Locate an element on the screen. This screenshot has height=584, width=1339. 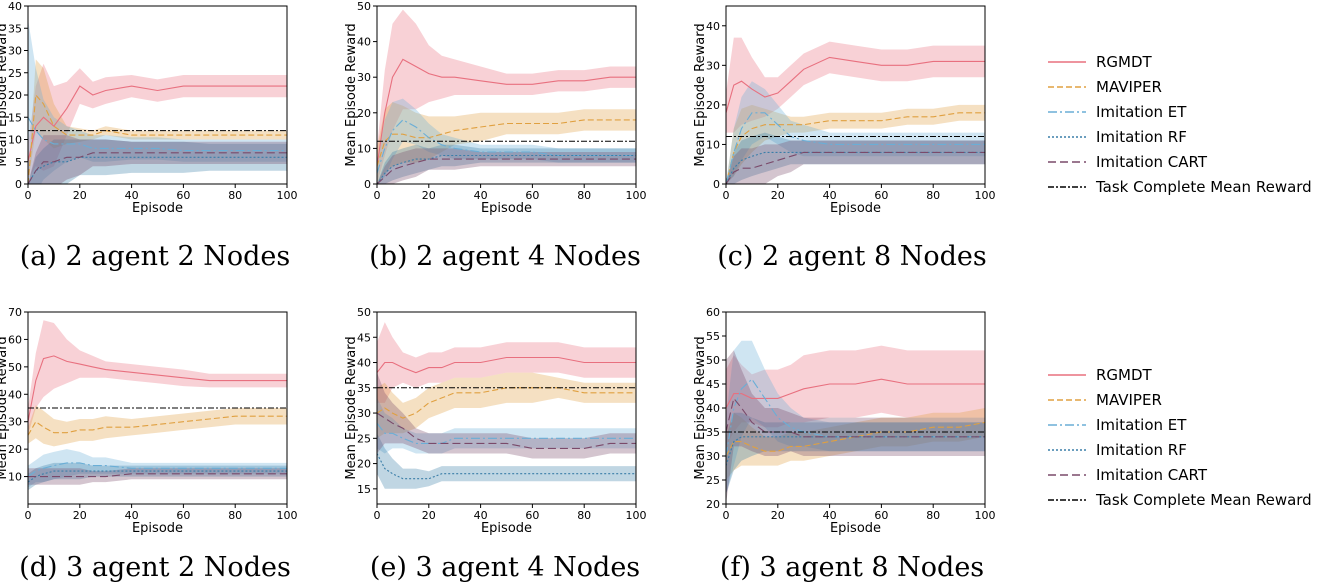
legend-label: Imitation CART is located at coordinates (1152, 162).